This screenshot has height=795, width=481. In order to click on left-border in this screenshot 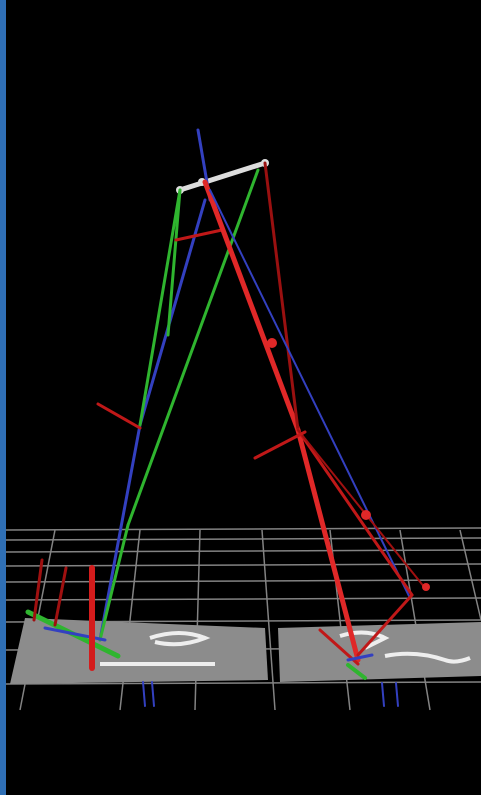, I will do `click(3, 397)`.